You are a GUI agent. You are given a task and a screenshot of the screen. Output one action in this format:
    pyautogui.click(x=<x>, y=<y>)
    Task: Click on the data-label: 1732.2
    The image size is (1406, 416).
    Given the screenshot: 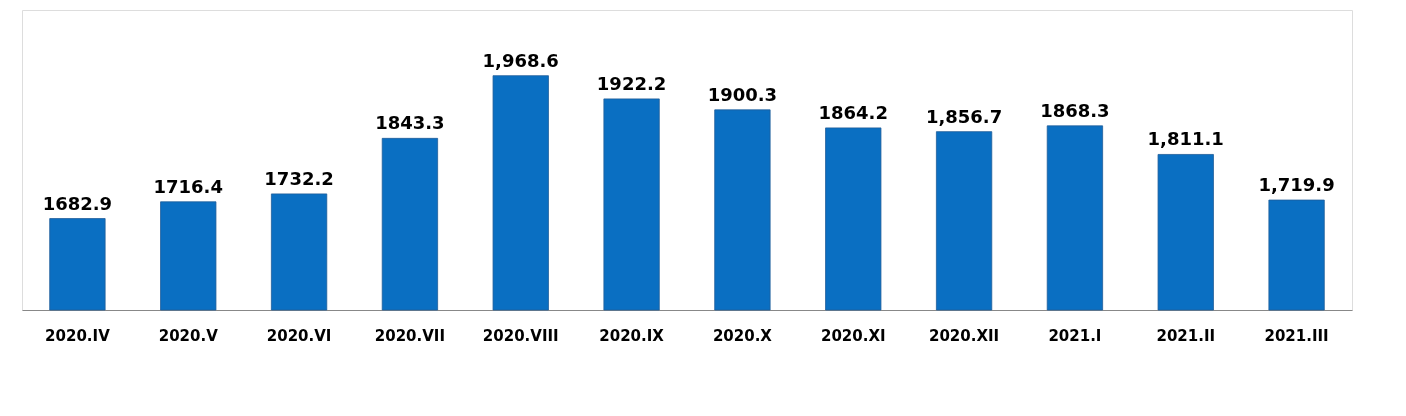 What is the action you would take?
    pyautogui.click(x=299, y=178)
    